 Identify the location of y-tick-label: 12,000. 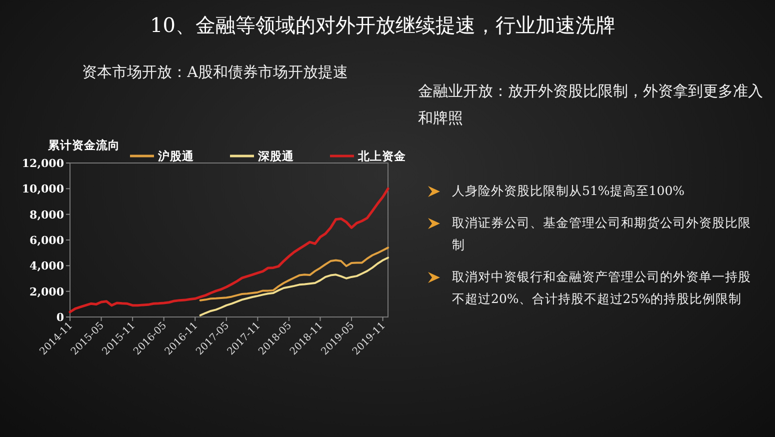
(43, 163).